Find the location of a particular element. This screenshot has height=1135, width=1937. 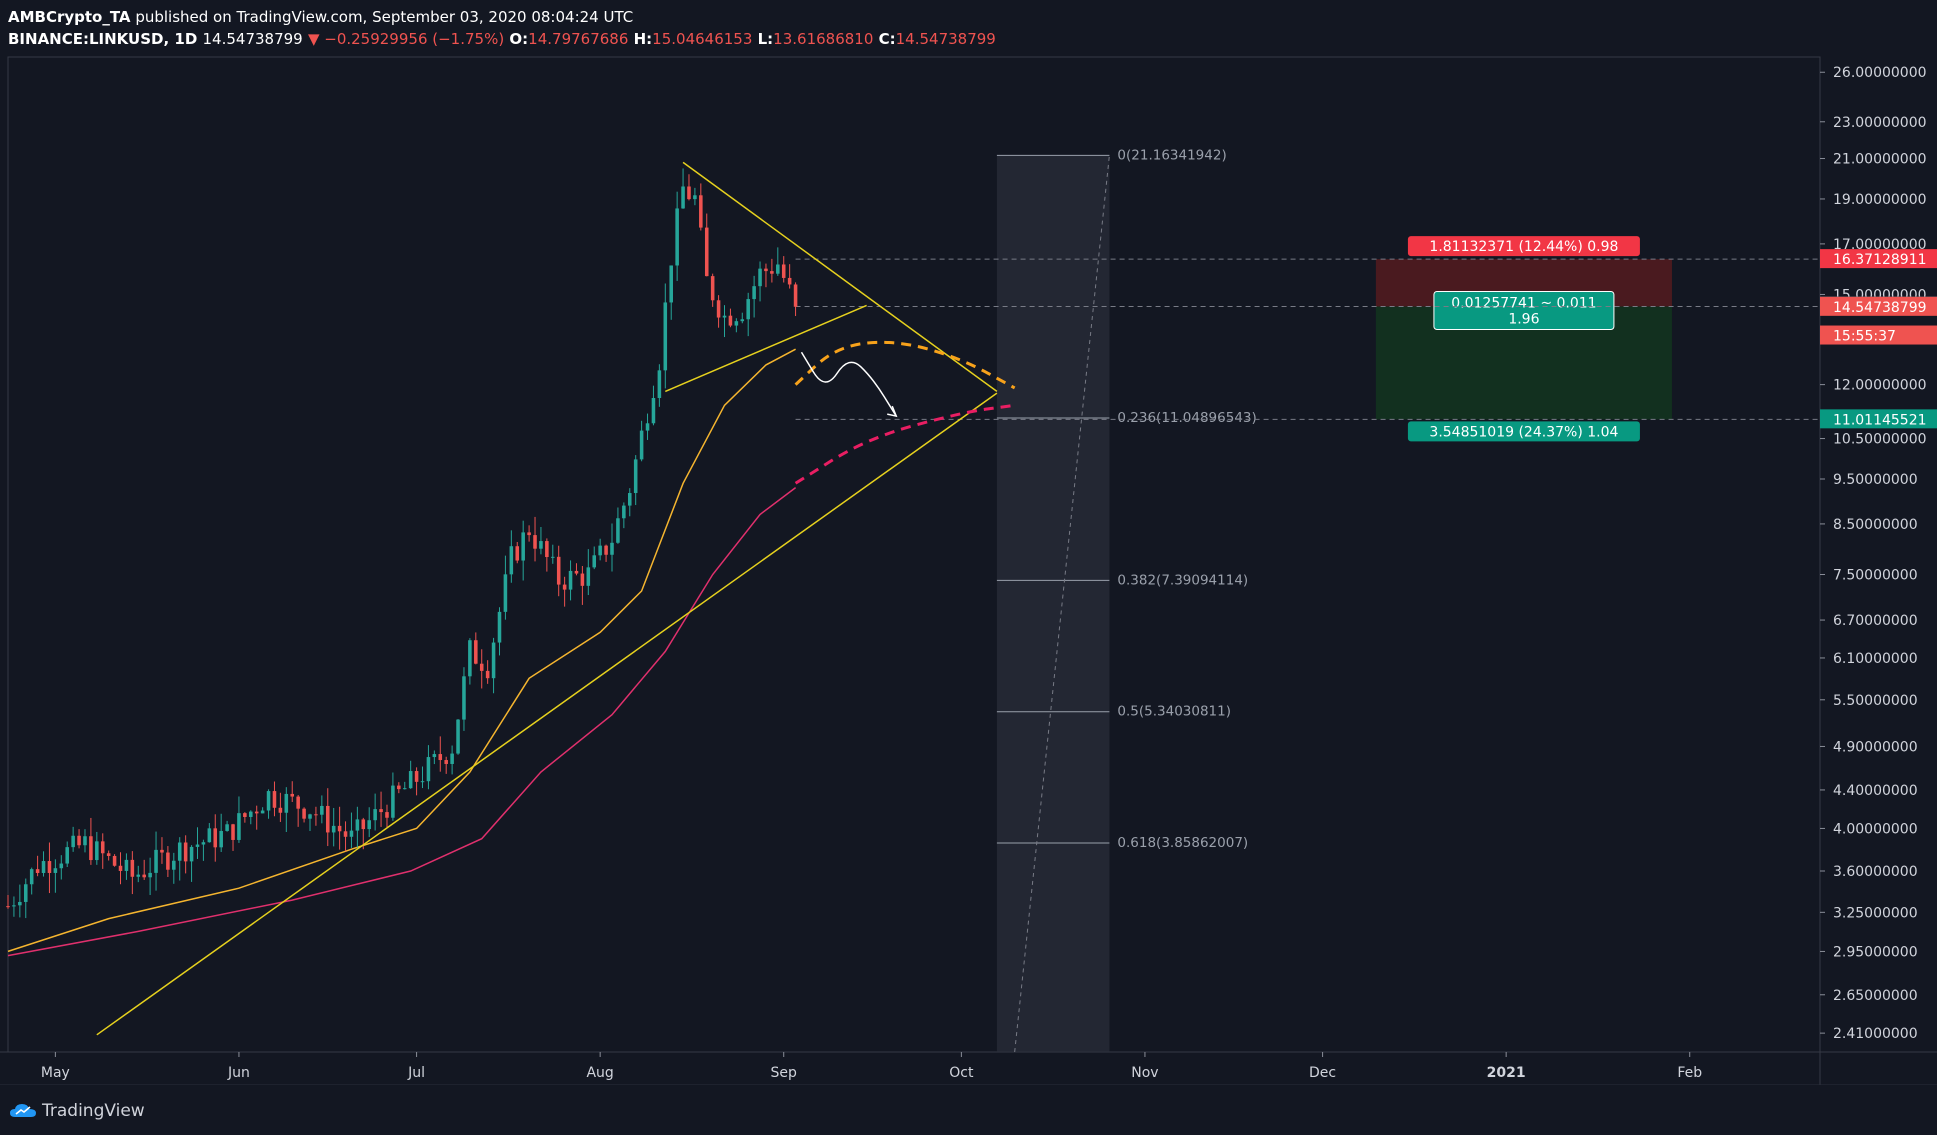

projection-drawings is located at coordinates (905, 412).